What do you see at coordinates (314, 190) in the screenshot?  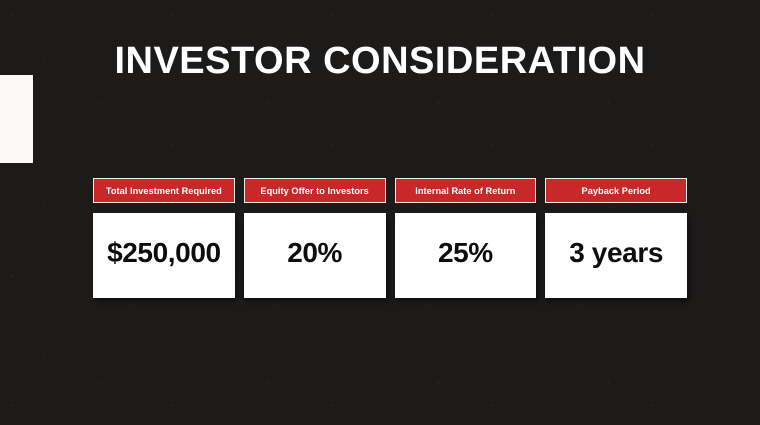 I see `metric-label: Equity Offer to Investors` at bounding box center [314, 190].